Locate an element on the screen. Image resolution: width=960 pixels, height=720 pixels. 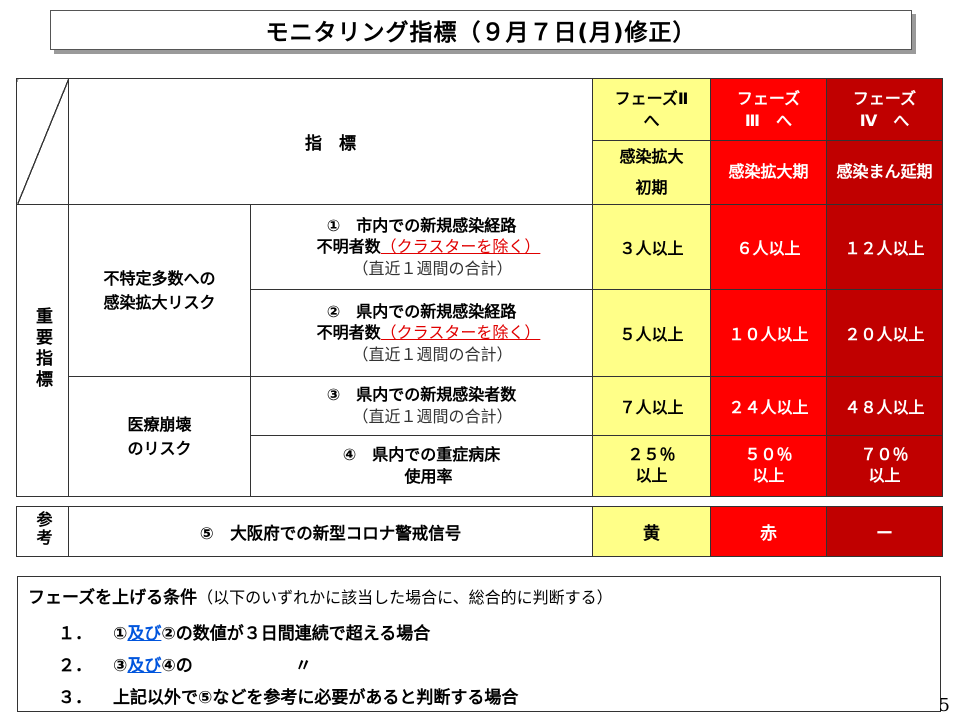
section-label: 重要指標 is located at coordinates (42, 350).